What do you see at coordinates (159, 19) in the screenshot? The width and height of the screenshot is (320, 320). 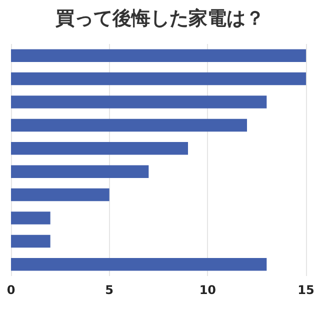 I see `chart-title: 買って後悔した家電は？` at bounding box center [159, 19].